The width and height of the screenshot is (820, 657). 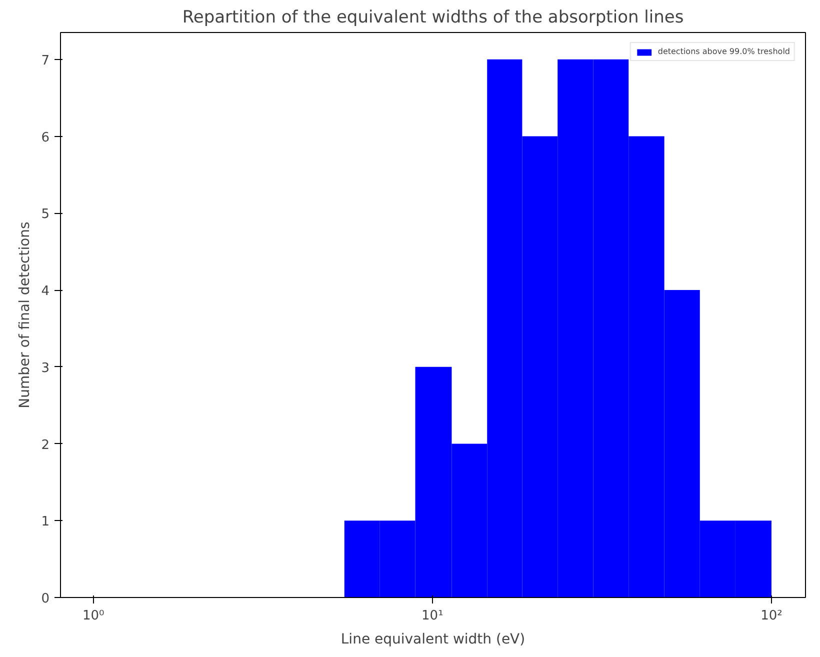 I want to click on y-tick-label: 7, so click(x=45, y=60).